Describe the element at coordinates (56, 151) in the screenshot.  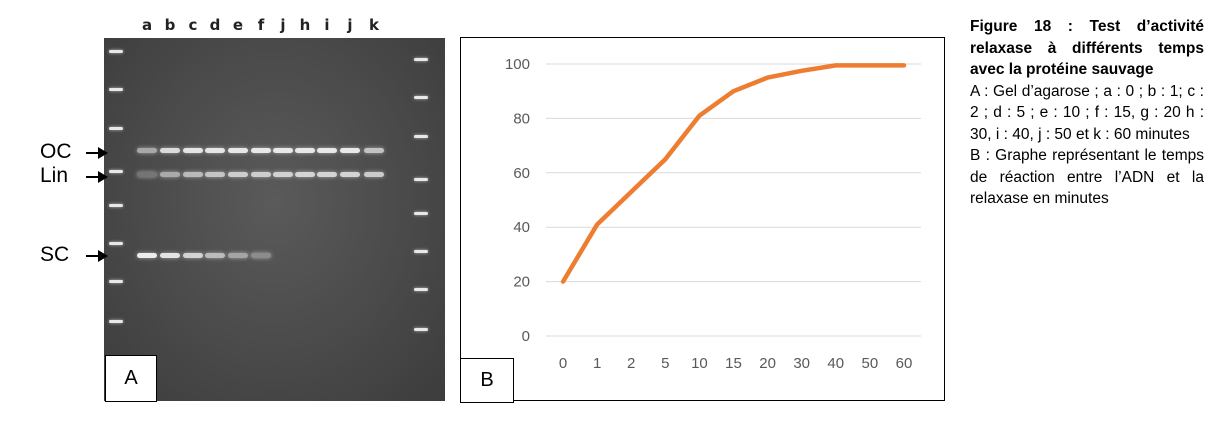
I see `band-label-oc: OC` at that location.